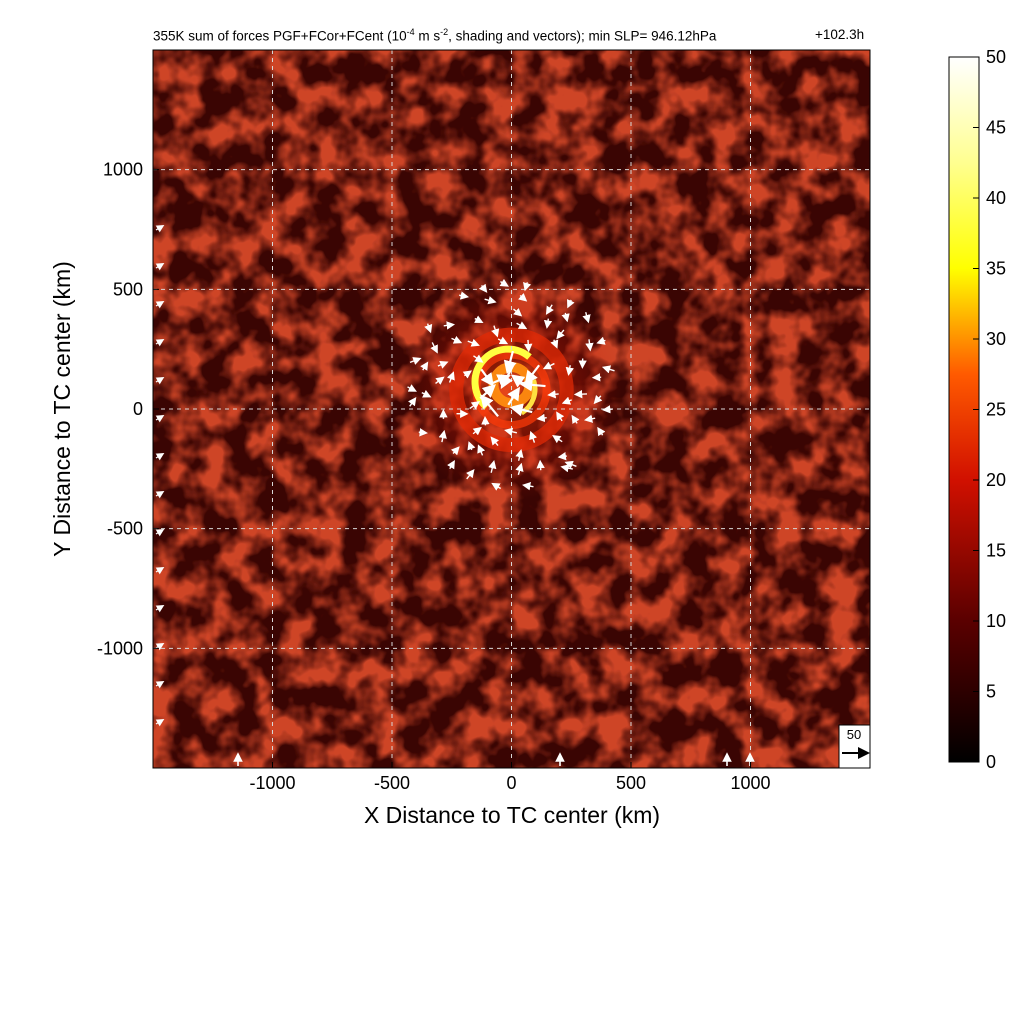 This screenshot has width=1024, height=1024. I want to click on colorbar-tick-label: 35, so click(996, 269).